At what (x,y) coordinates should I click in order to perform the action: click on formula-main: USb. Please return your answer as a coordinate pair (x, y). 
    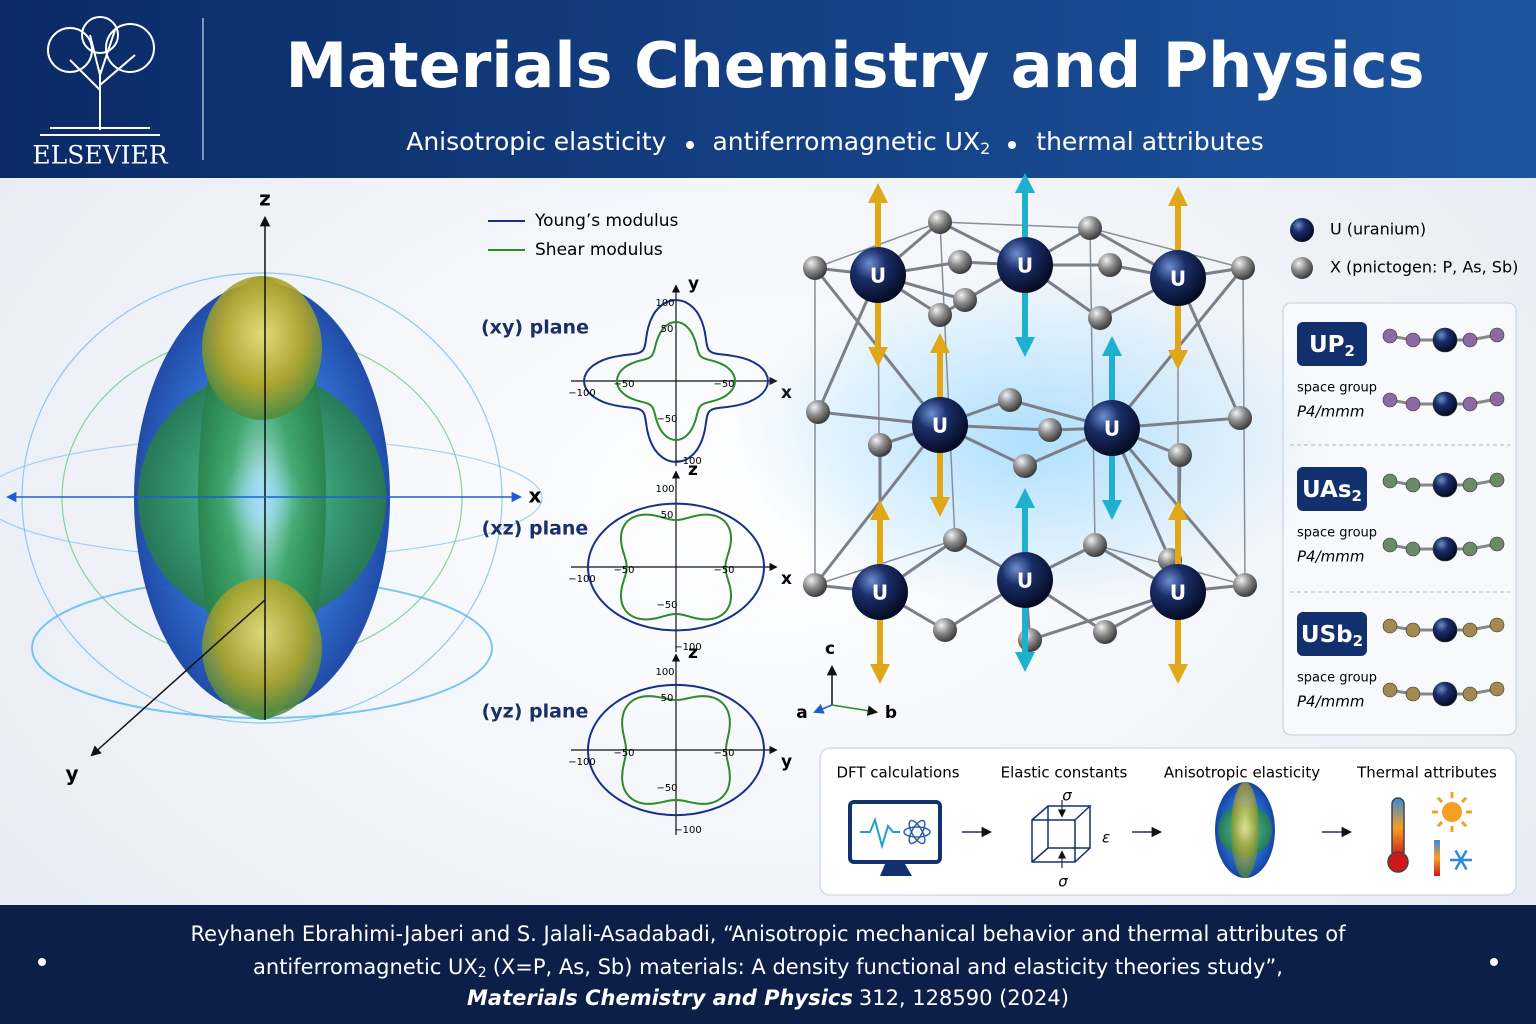
    Looking at the image, I should click on (1327, 635).